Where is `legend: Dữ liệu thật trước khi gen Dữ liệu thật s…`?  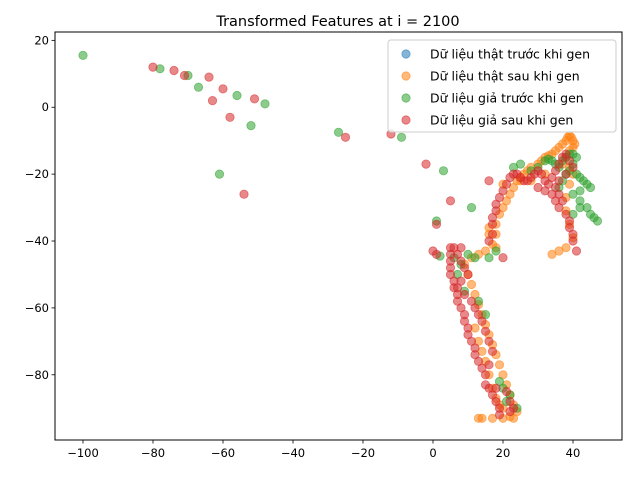
legend: Dữ liệu thật trước khi gen Dữ liệu thật s… is located at coordinates (502, 86).